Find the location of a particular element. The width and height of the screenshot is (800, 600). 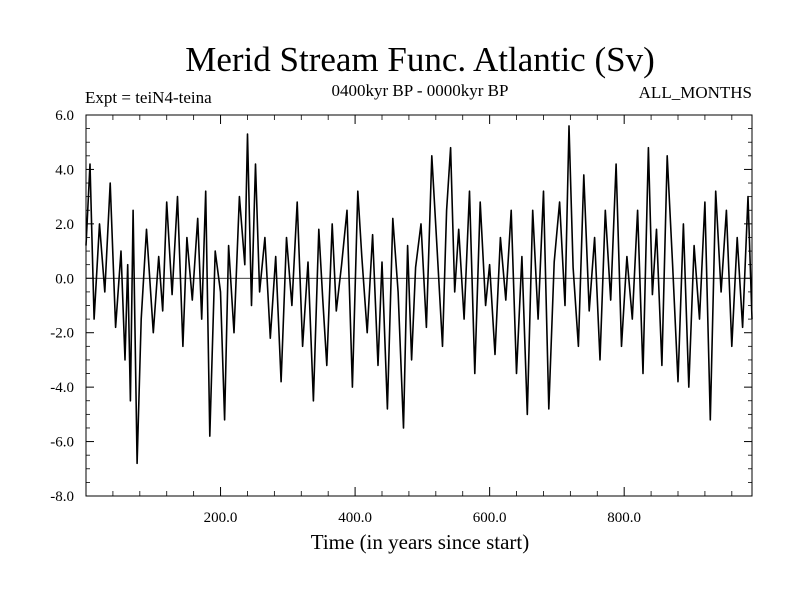

y-tick-label: 2.0 is located at coordinates (64, 225).